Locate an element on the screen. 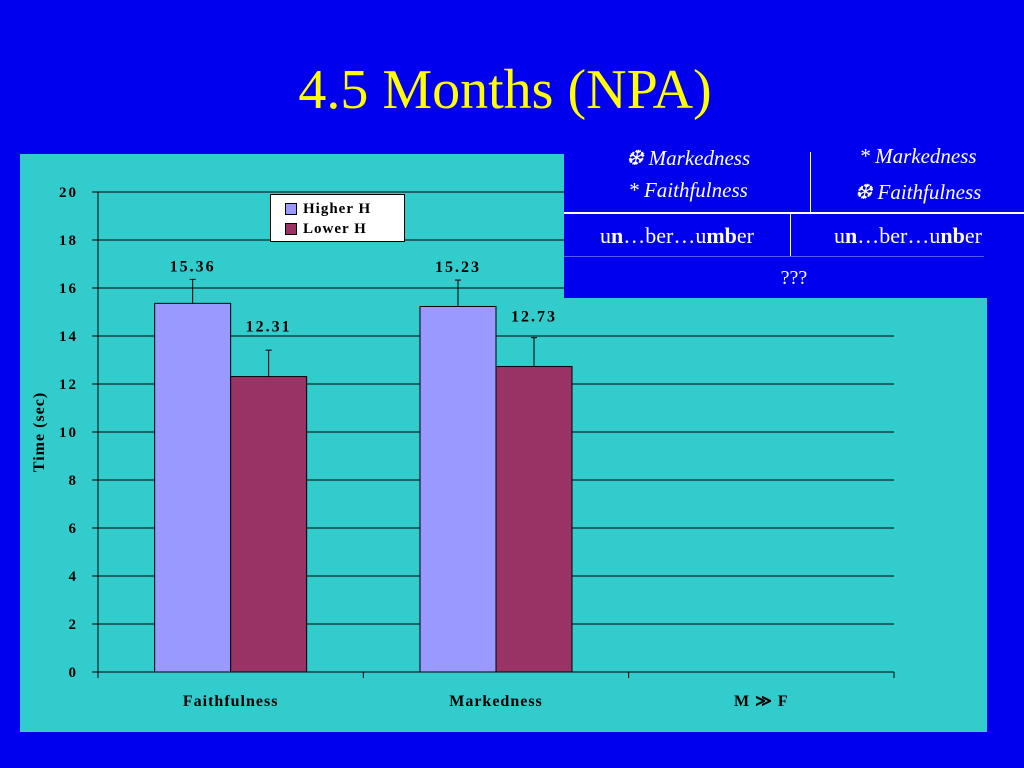 The image size is (1024, 768). table-header-col2-line1: * Markedness is located at coordinates (918, 156).